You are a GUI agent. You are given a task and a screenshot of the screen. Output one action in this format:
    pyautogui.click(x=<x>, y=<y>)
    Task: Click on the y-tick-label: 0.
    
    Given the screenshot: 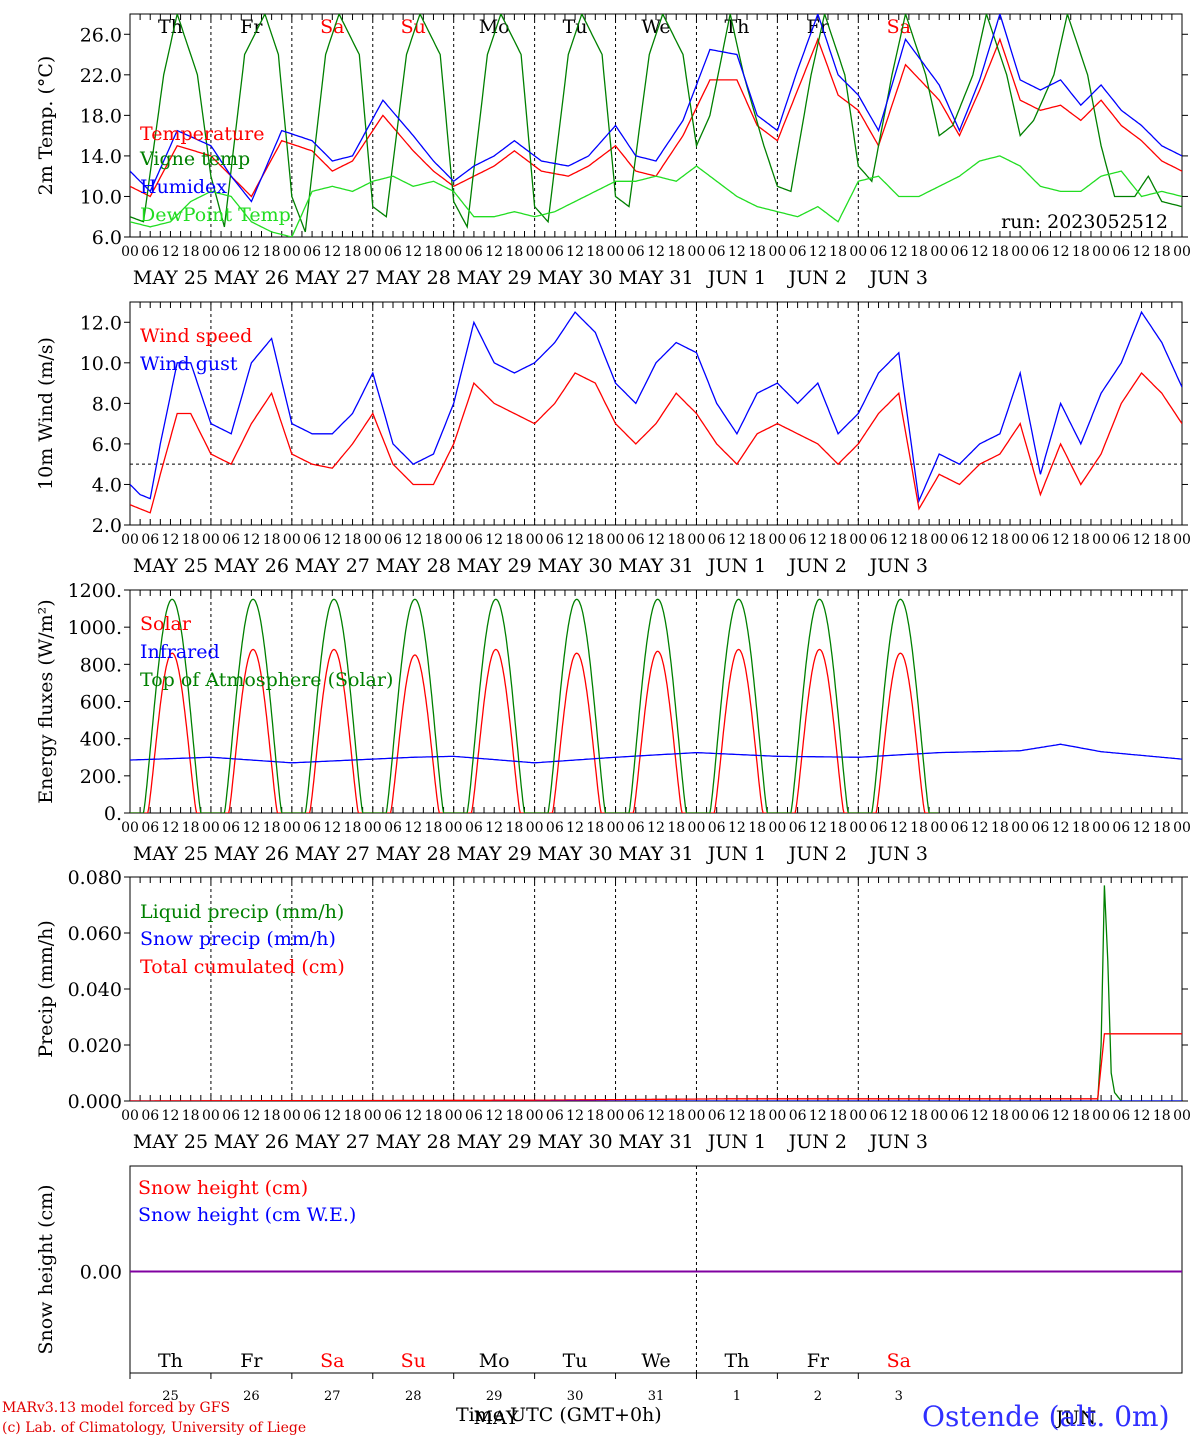 What is the action you would take?
    pyautogui.click(x=113, y=814)
    